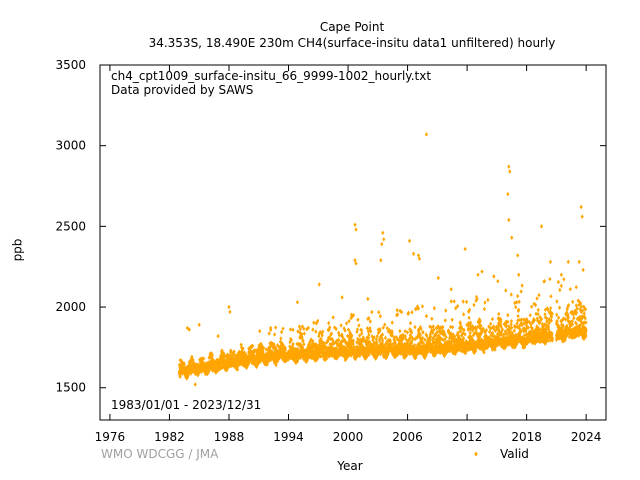 This screenshot has width=640, height=480. I want to click on y-tick-label: 1500, so click(70, 388).